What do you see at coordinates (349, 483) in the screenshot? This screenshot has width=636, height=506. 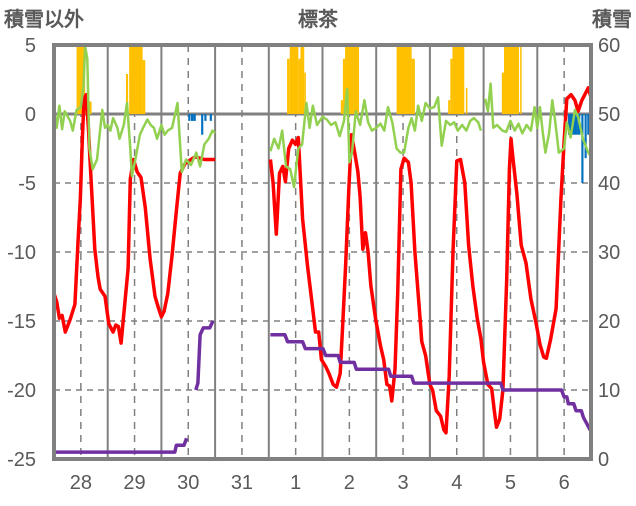 I see `x-tick-label: 2` at bounding box center [349, 483].